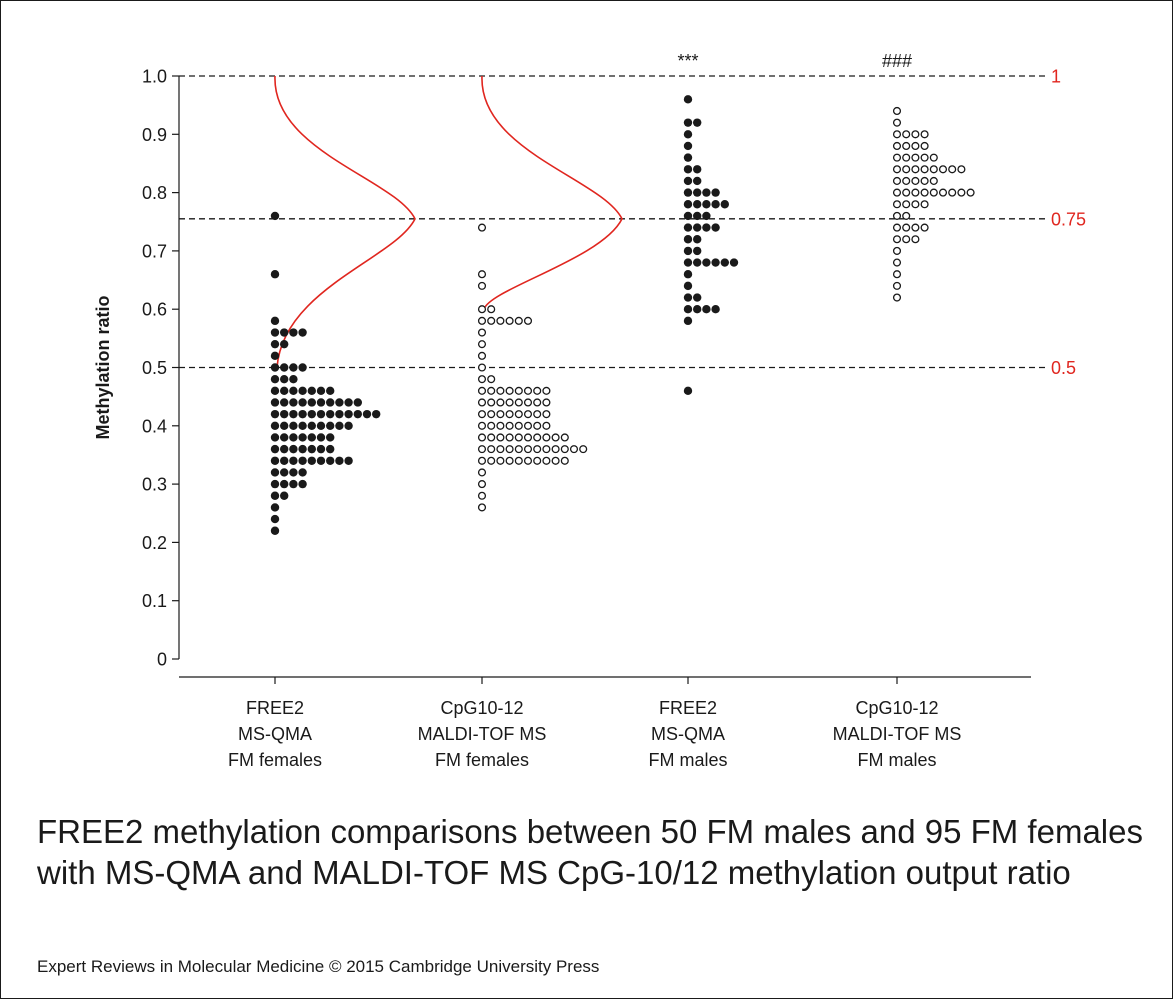 This screenshot has width=1173, height=999. What do you see at coordinates (896, 760) in the screenshot?
I see `x-tick-label: FM males` at bounding box center [896, 760].